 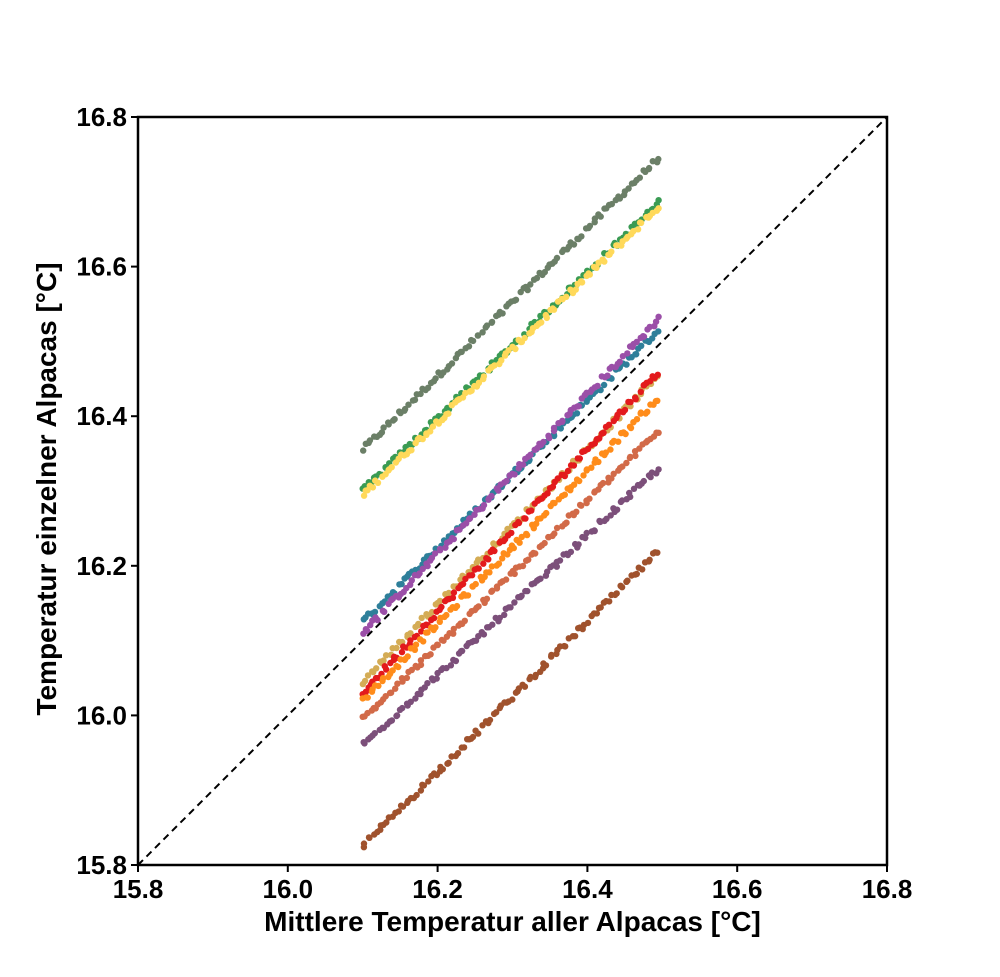 What do you see at coordinates (101, 566) in the screenshot?
I see `y-tick-label: 16.2` at bounding box center [101, 566].